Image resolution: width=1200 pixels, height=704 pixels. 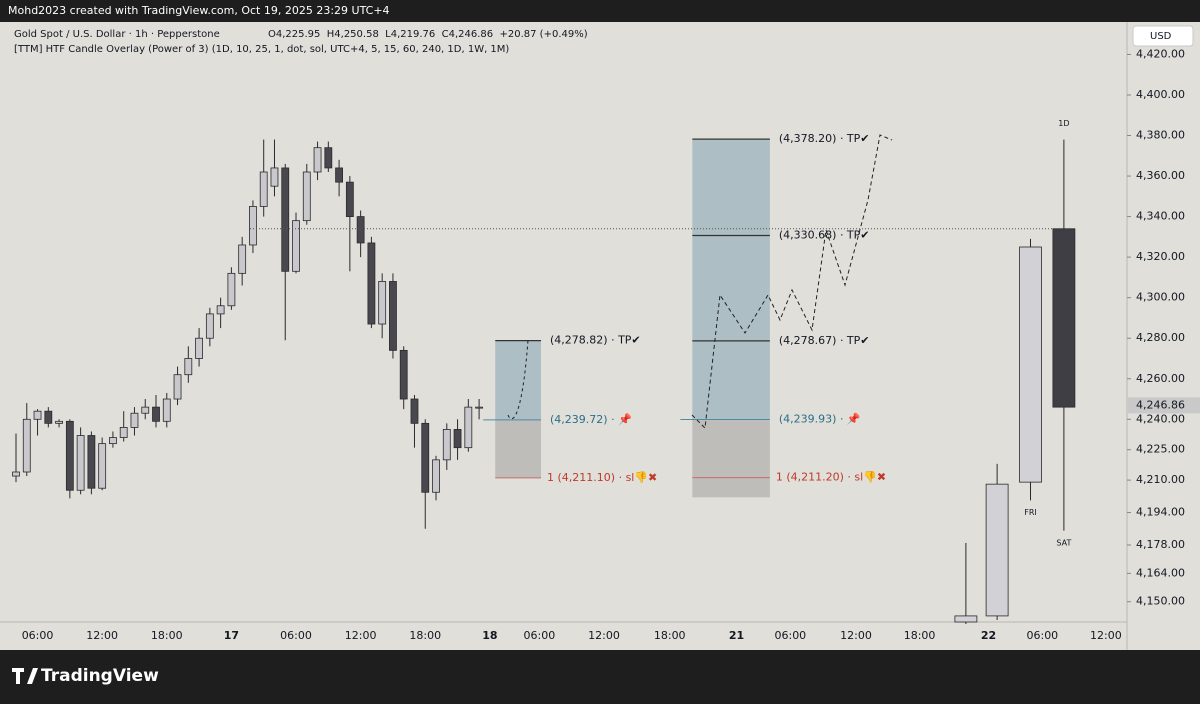 What do you see at coordinates (1160, 378) in the screenshot?
I see `y-tick-label: 4,260.00` at bounding box center [1160, 378].